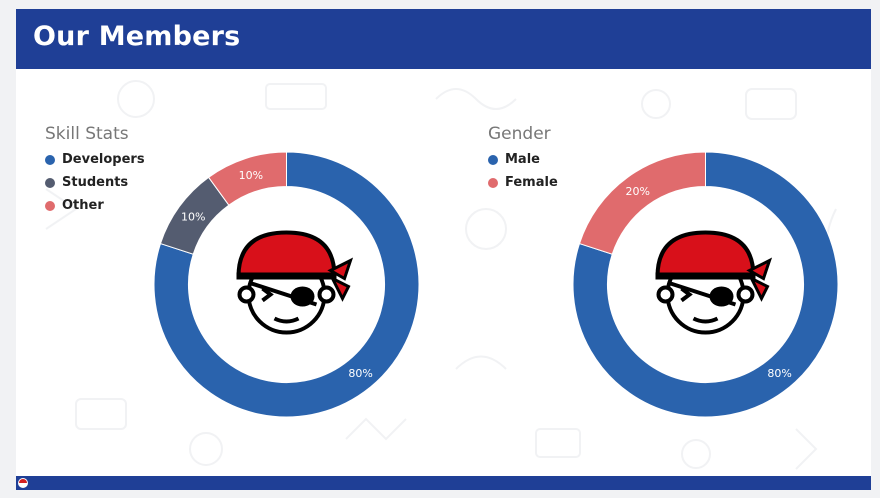  What do you see at coordinates (779, 373) in the screenshot?
I see `data-label-male: 80%` at bounding box center [779, 373].